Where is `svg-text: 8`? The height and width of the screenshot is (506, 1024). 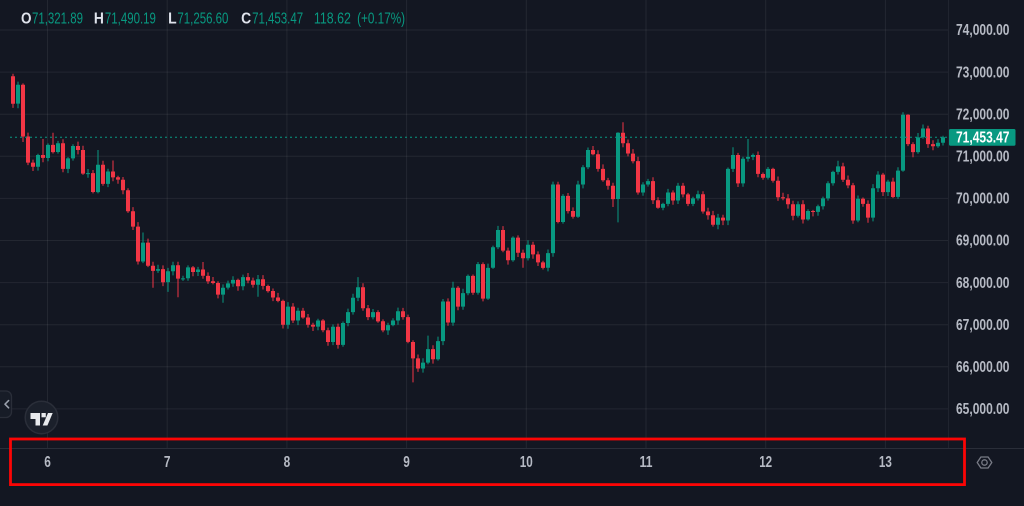
svg-text: 8 is located at coordinates (287, 462).